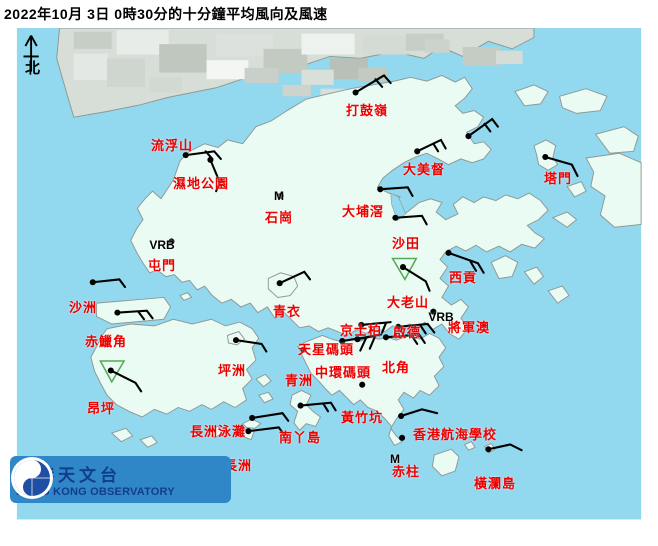 This screenshot has height=546, width=658. What do you see at coordinates (162, 245) in the screenshot?
I see `station-marker-tuen-mun: VRB` at bounding box center [162, 245].